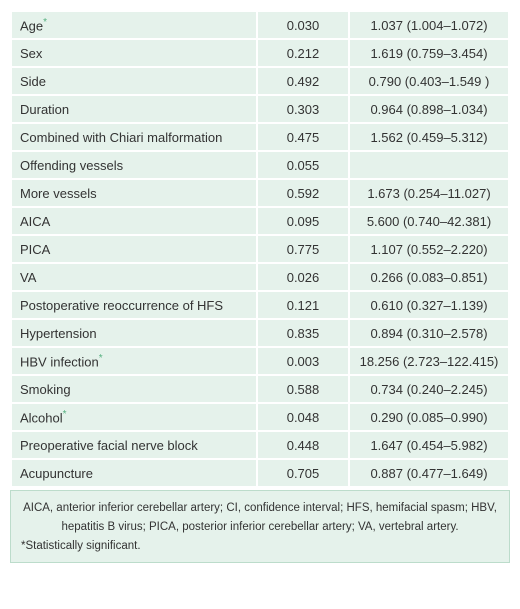 This screenshot has width=520, height=609. Describe the element at coordinates (35, 221) in the screenshot. I see `variable-name: AICA` at that location.